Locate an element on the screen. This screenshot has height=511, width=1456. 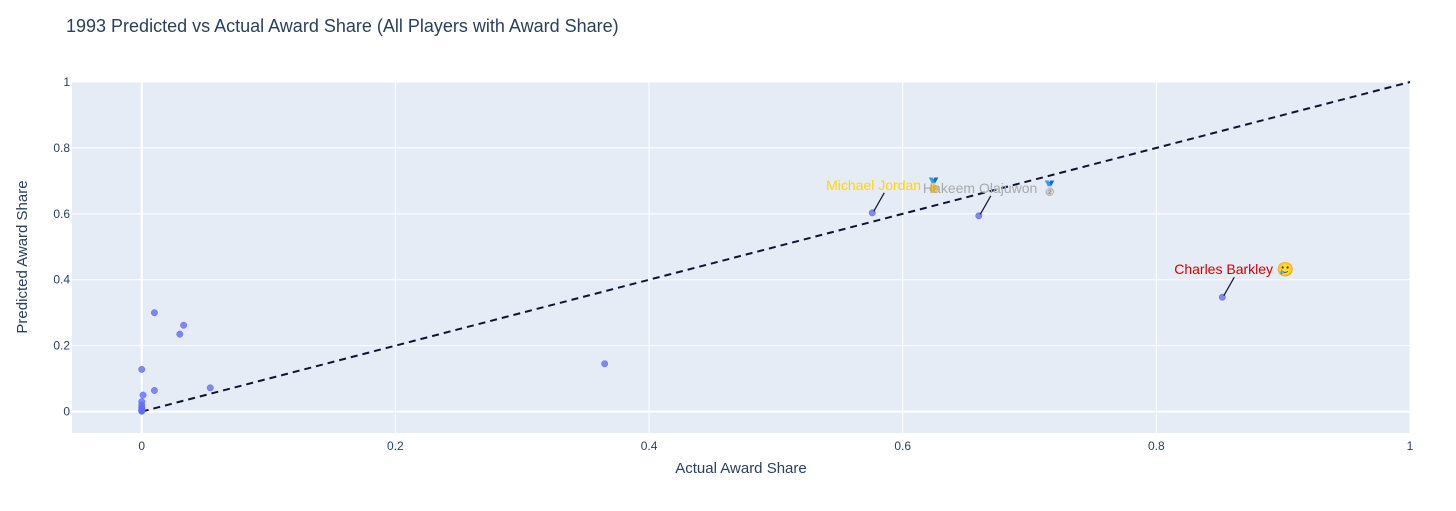
x-tick-label: 0.6 is located at coordinates (902, 446).